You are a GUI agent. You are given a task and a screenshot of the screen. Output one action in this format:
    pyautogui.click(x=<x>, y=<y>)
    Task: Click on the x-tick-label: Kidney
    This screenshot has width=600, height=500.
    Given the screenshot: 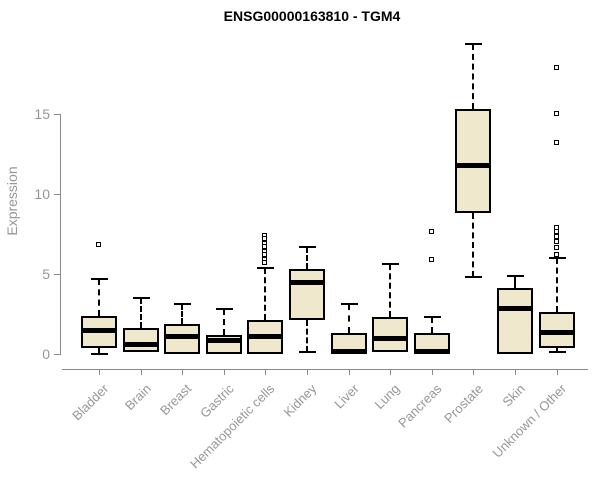 What is the action you would take?
    pyautogui.click(x=300, y=400)
    